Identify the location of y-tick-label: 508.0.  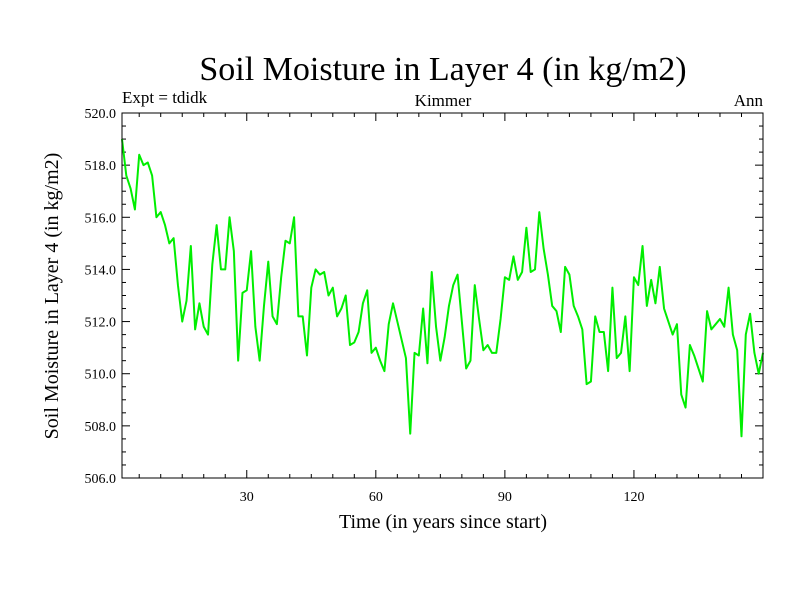
(101, 427).